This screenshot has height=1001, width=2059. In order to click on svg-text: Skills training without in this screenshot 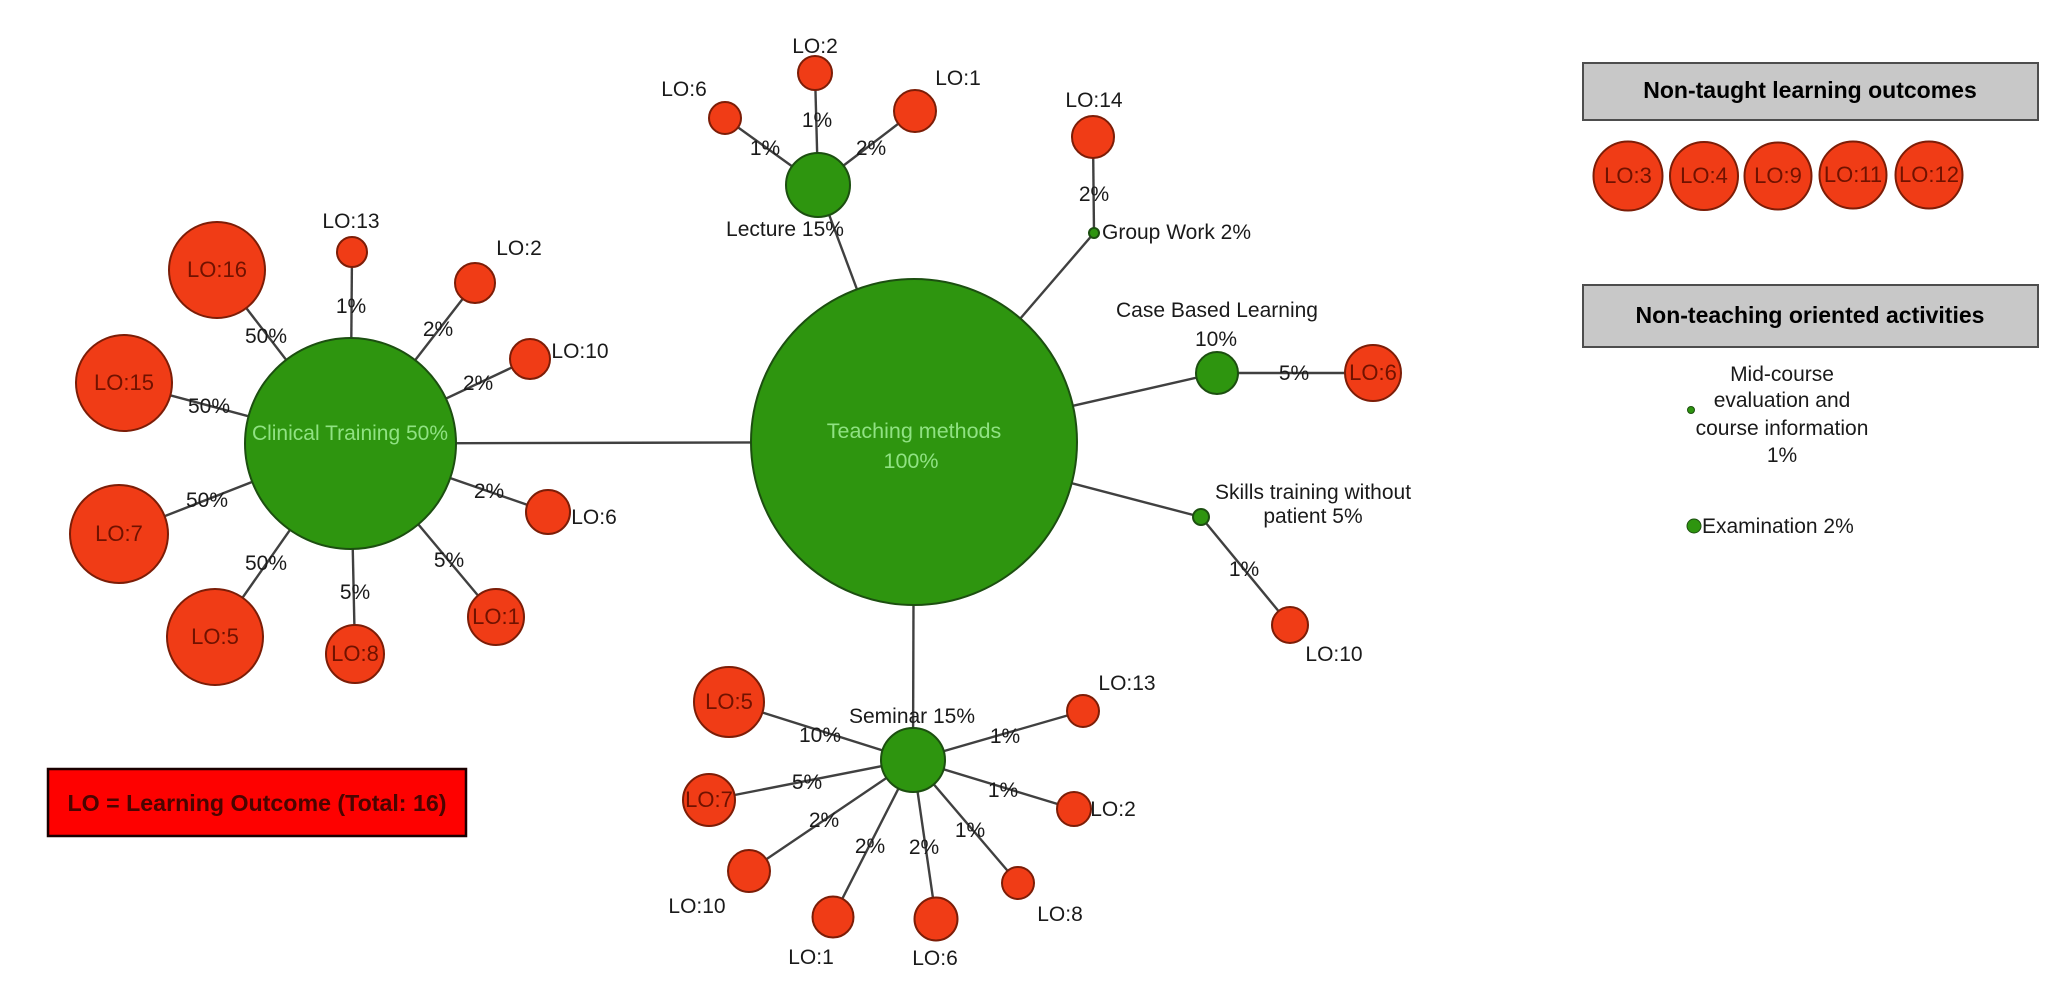, I will do `click(1313, 492)`.